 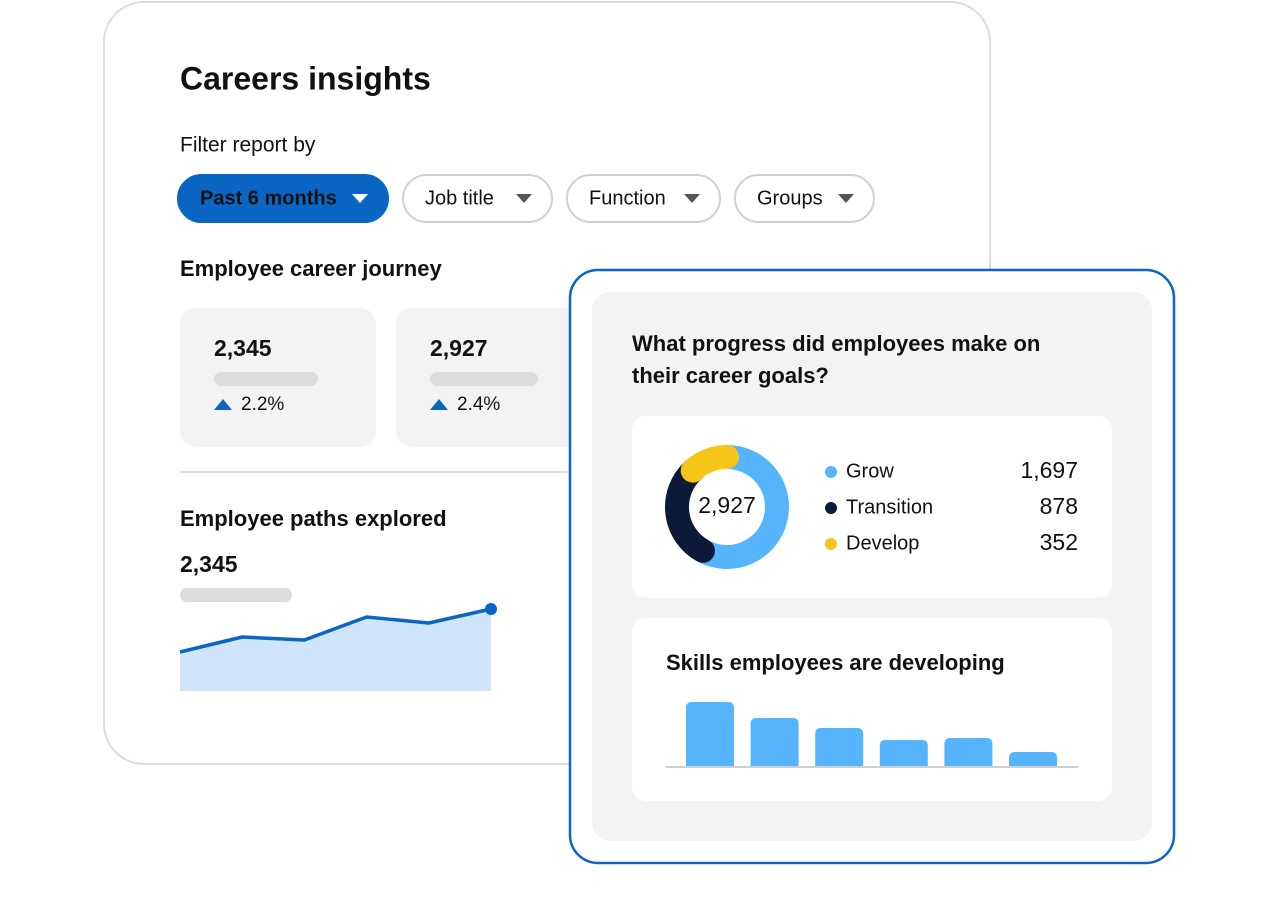 What do you see at coordinates (882, 543) in the screenshot?
I see `legend-name: Develop` at bounding box center [882, 543].